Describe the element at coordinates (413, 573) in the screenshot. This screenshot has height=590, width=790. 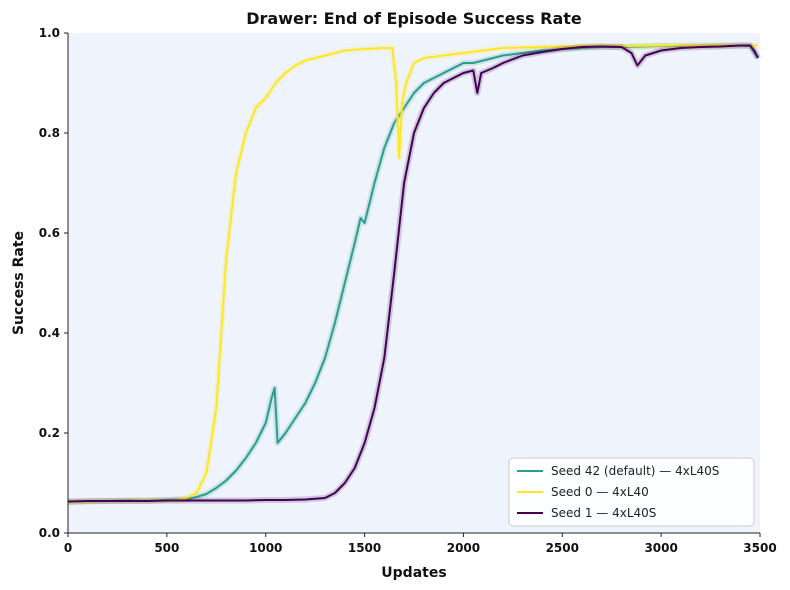
I see `x-axis-label: Updates` at that location.